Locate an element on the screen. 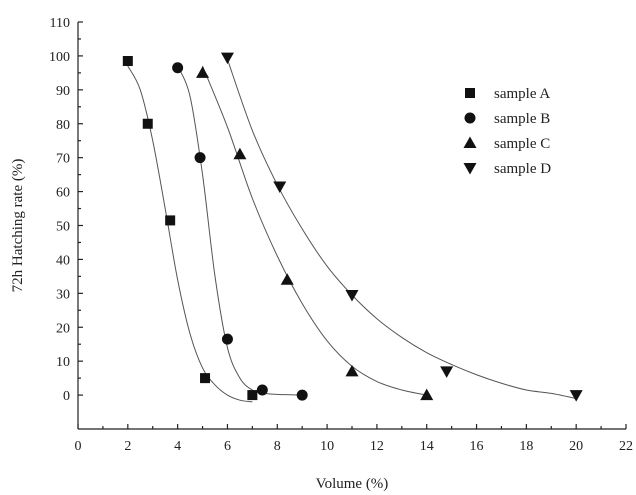 The width and height of the screenshot is (636, 495). y-tick-label: 10 is located at coordinates (63, 362).